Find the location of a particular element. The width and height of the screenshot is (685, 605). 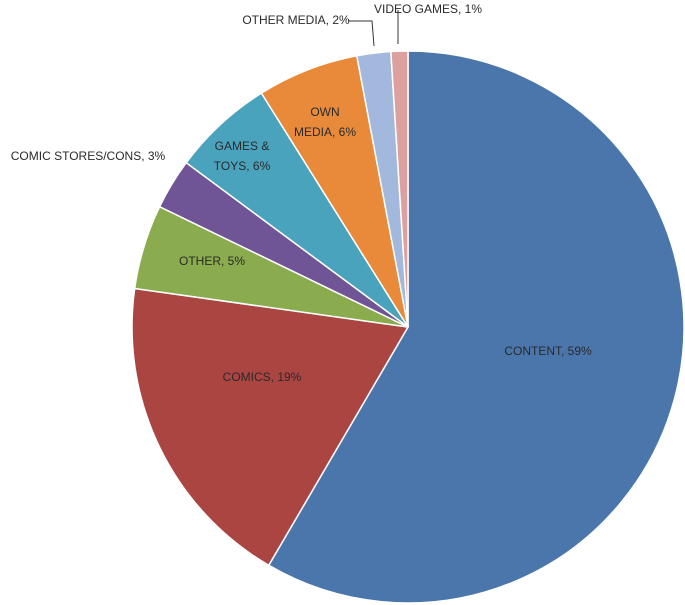

data-label: VIDEO GAMES, 1% is located at coordinates (428, 9).